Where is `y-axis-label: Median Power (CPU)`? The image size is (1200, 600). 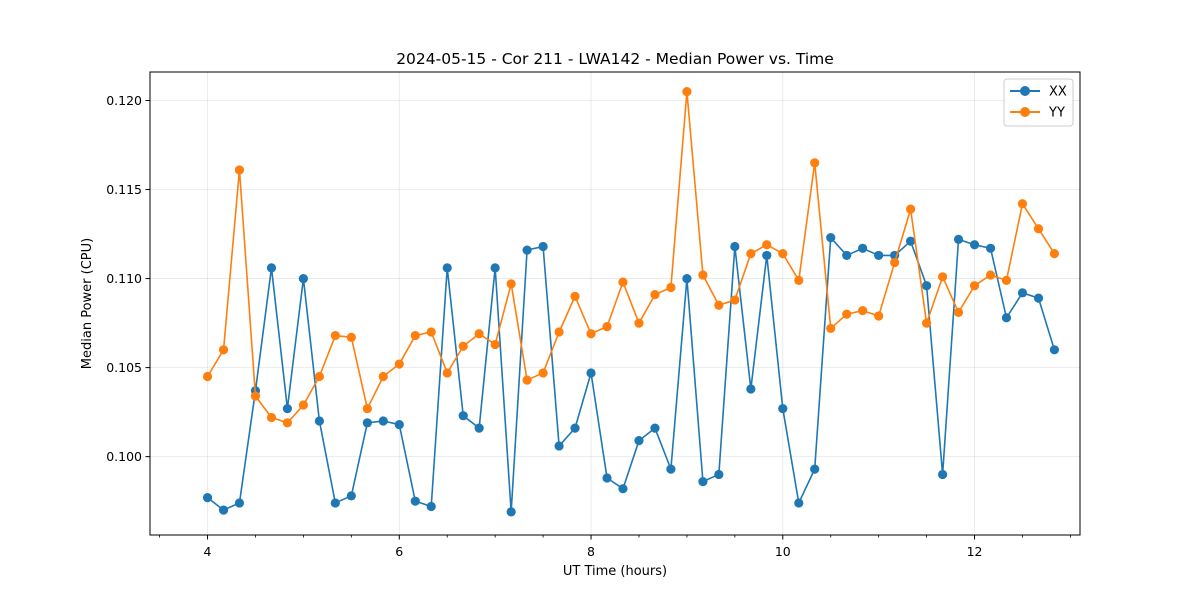 y-axis-label: Median Power (CPU) is located at coordinates (87, 303).